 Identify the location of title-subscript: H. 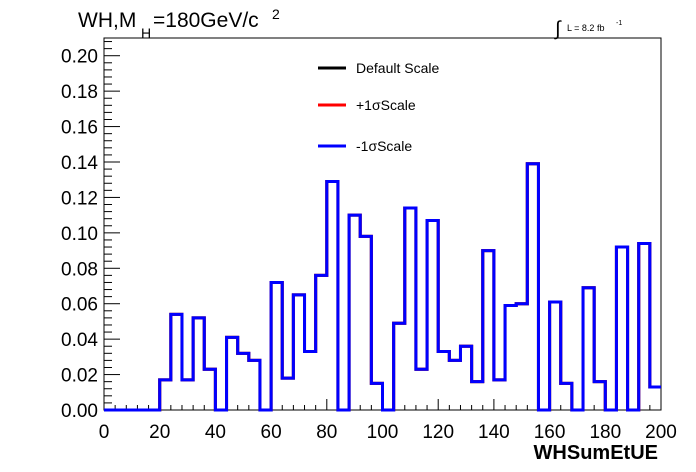
(146, 33).